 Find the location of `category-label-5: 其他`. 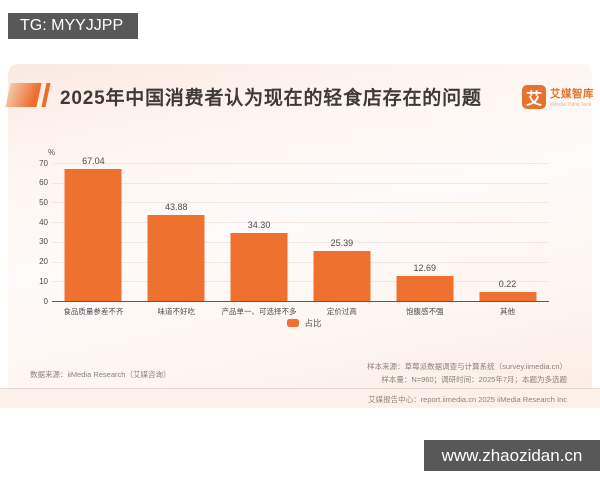

category-label-5: 其他 is located at coordinates (508, 311).